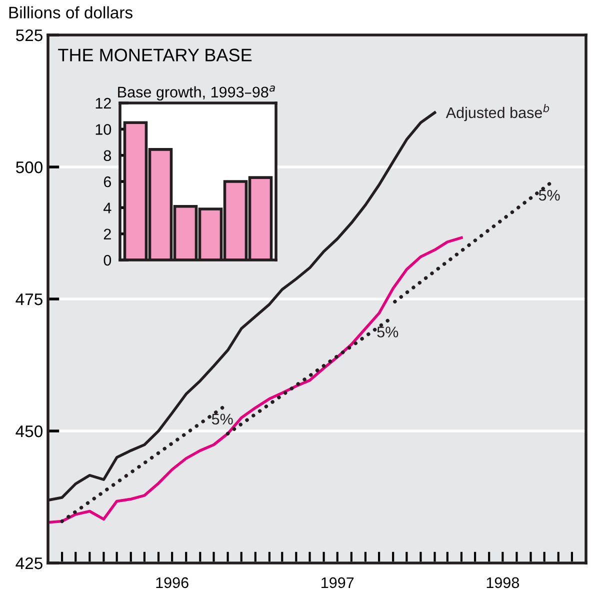 This screenshot has width=591, height=590. I want to click on x-tick-label: 1996, so click(172, 582).